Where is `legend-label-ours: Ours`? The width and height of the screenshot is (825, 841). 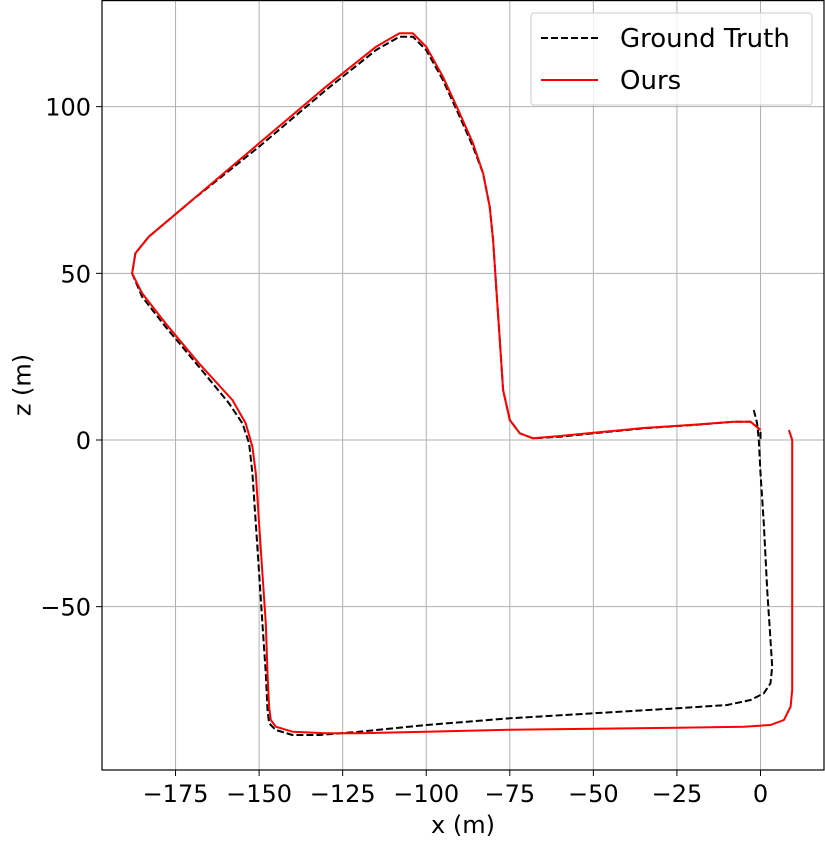 legend-label-ours: Ours is located at coordinates (650, 81).